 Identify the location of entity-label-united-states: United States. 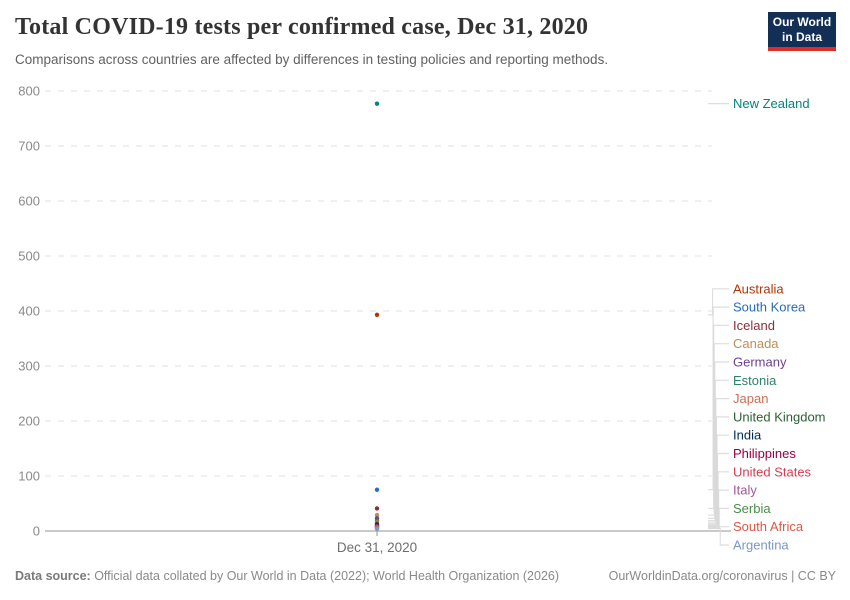
(772, 471).